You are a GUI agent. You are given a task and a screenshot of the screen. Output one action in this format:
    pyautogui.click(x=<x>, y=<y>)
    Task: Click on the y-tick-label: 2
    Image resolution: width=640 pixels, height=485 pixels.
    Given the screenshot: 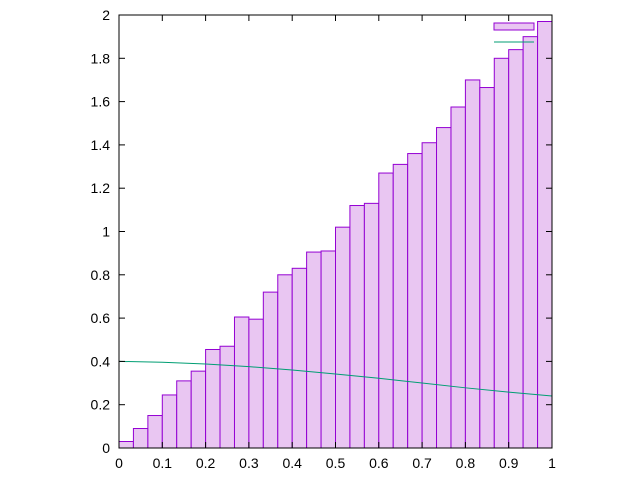 What is the action you would take?
    pyautogui.click(x=106, y=15)
    